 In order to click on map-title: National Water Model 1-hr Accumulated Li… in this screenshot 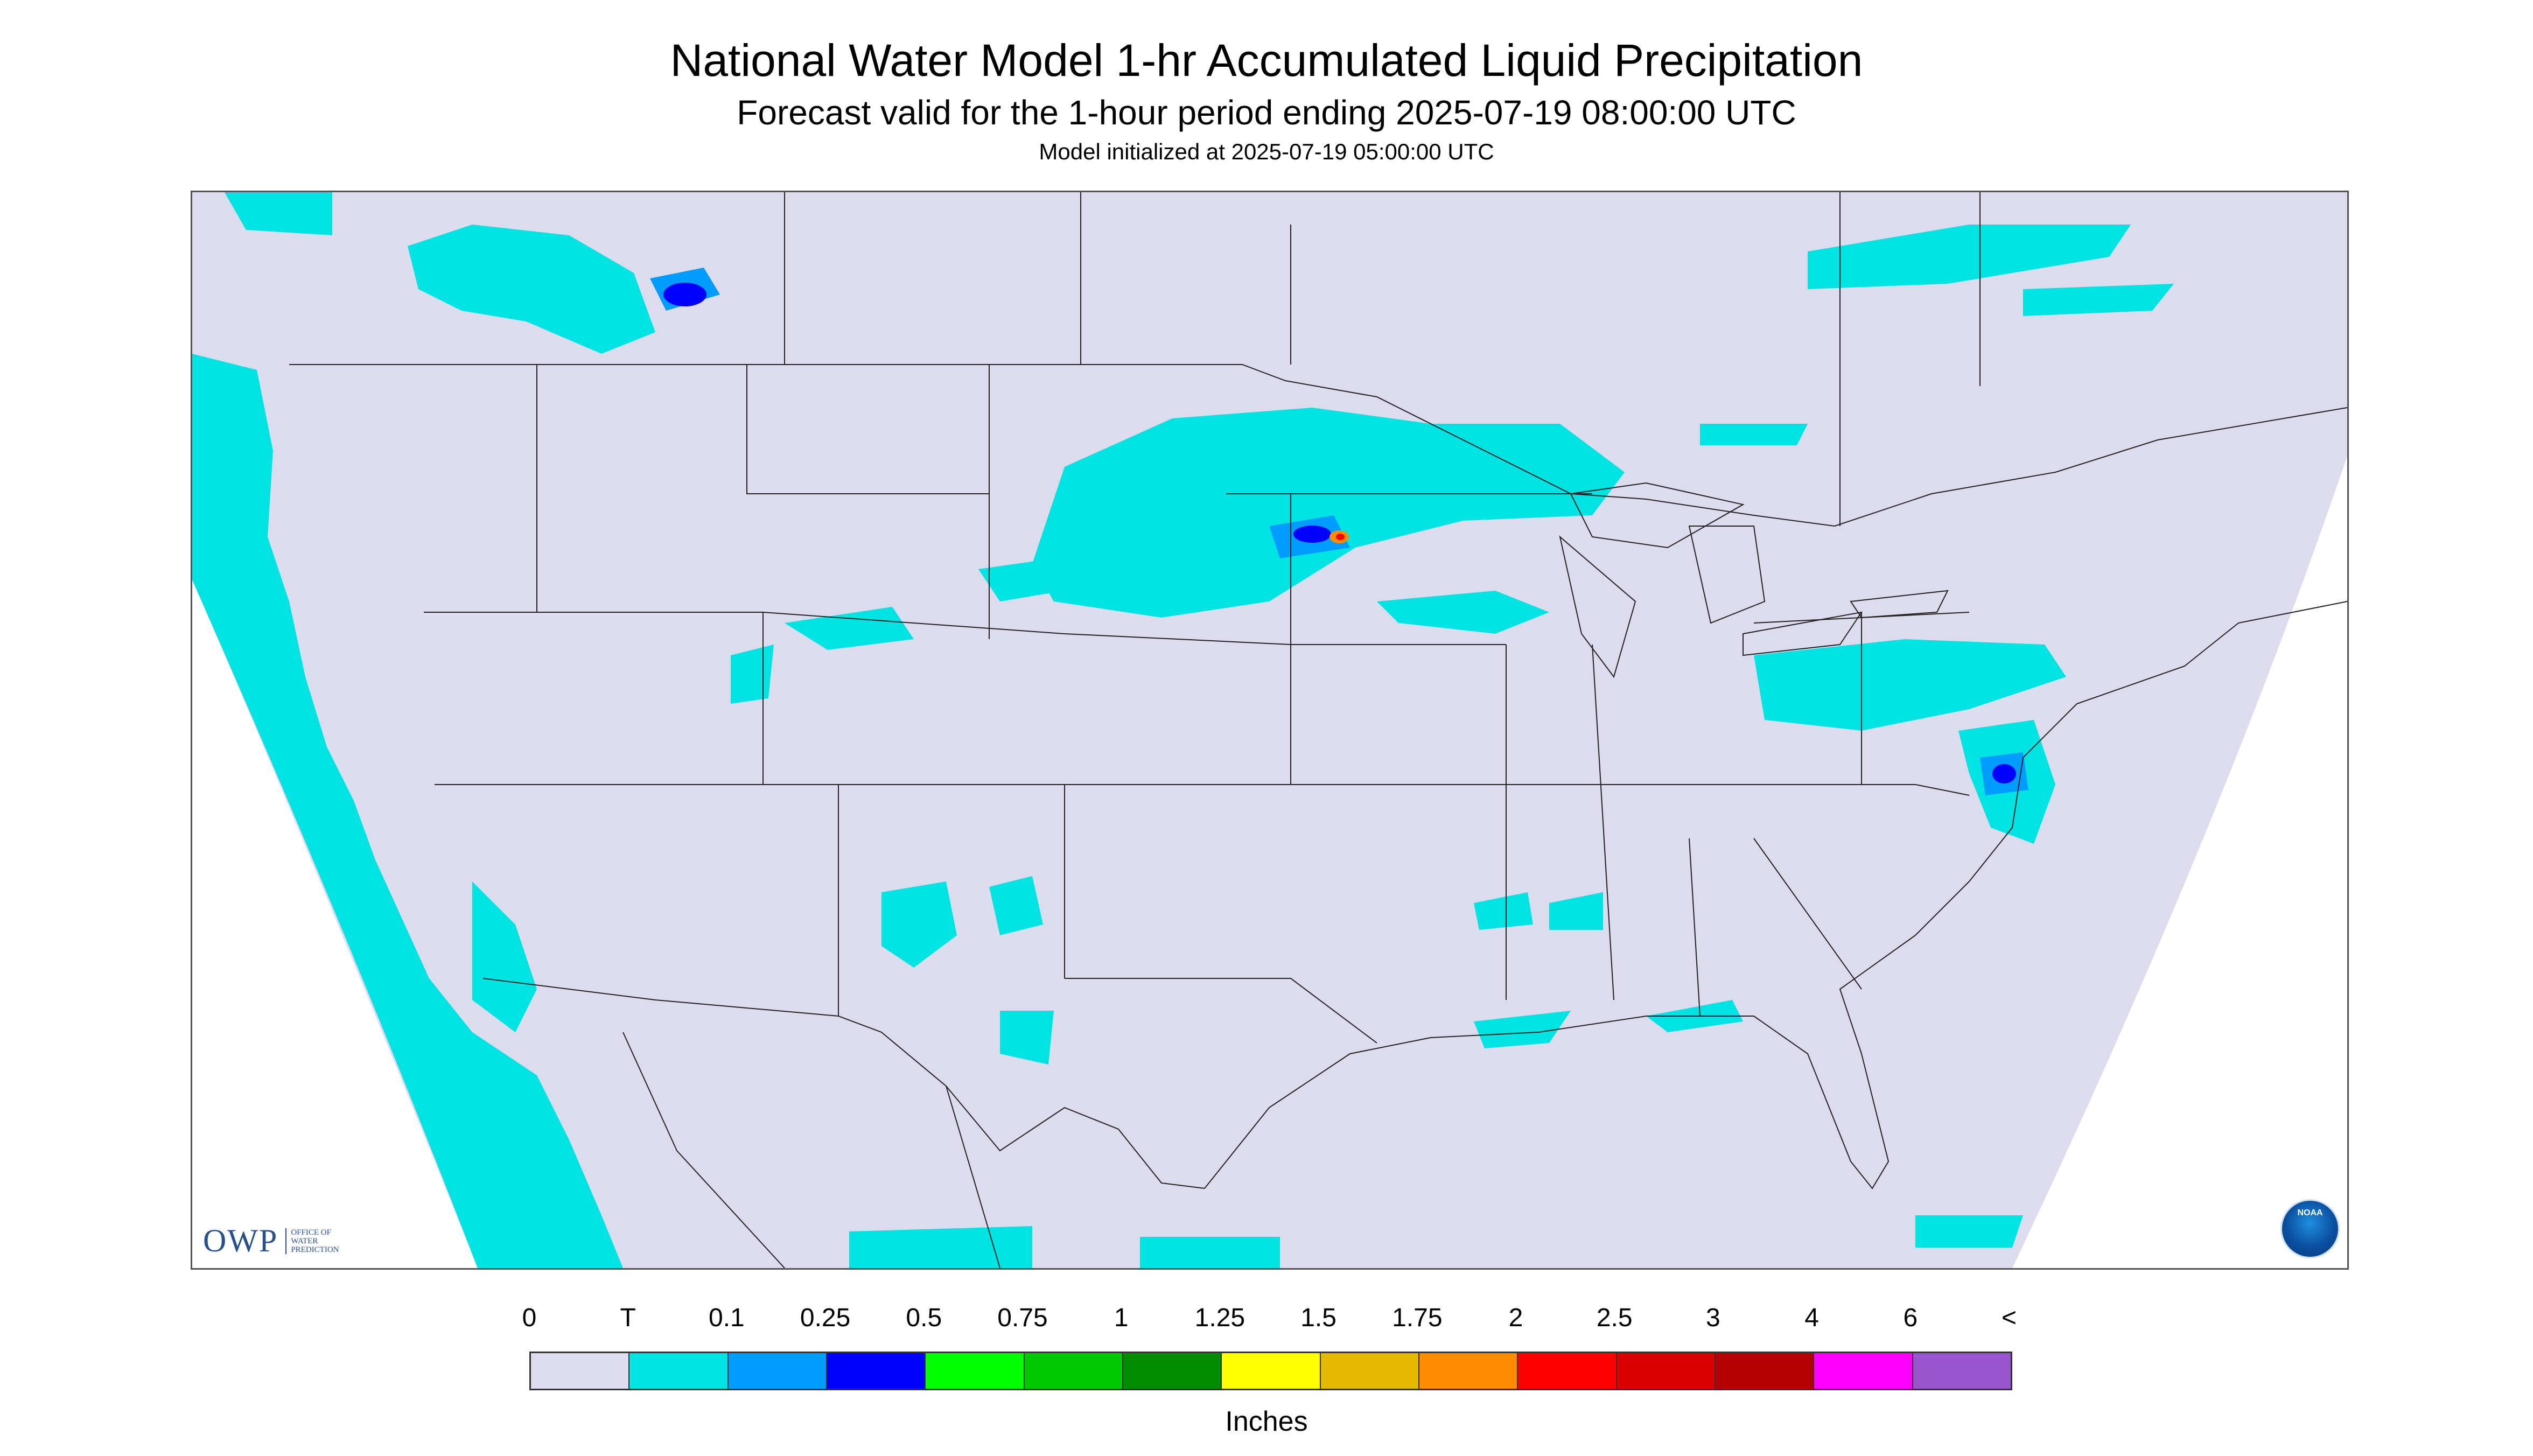, I will do `click(1266, 60)`.